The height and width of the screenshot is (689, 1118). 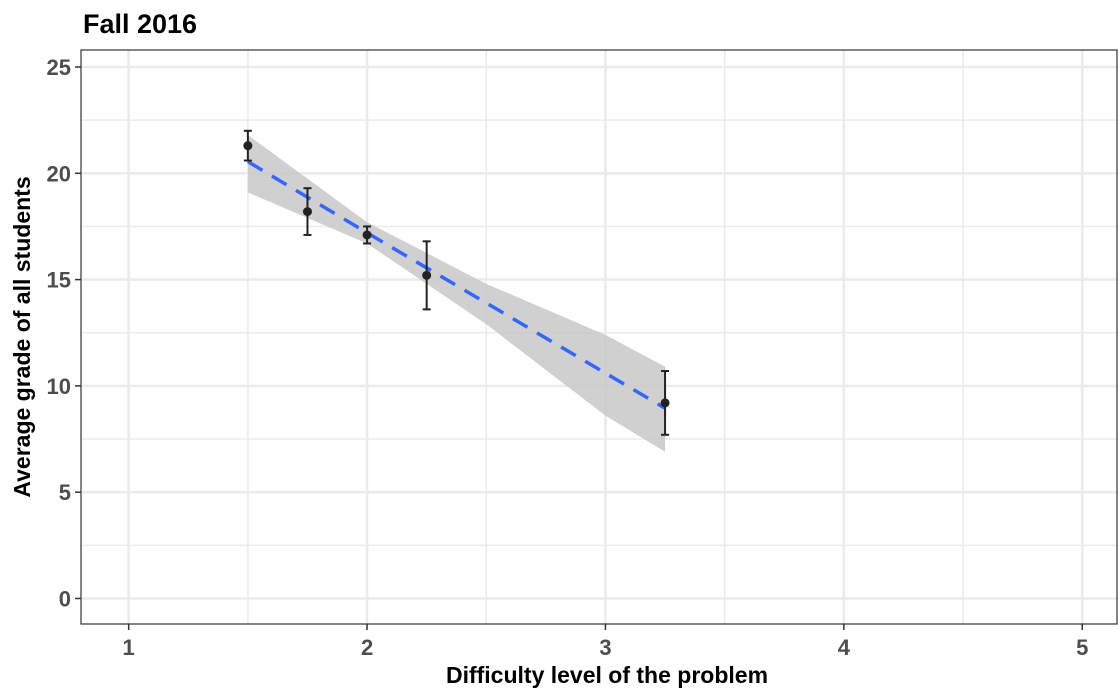 I want to click on y-tick-label: 5, so click(x=65, y=492).